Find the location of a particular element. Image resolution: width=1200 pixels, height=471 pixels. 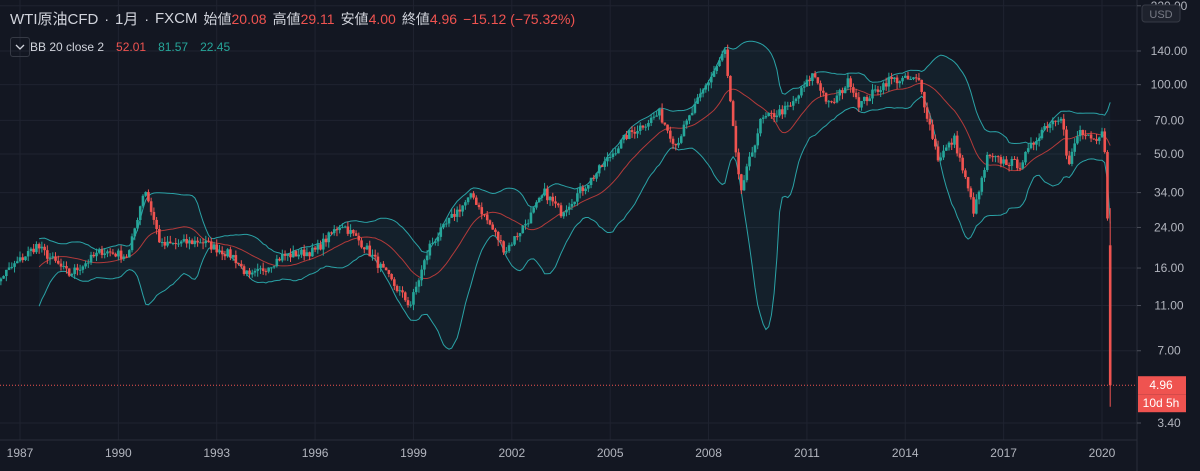

indicator-name: BB 20 close 2 is located at coordinates (67, 47).